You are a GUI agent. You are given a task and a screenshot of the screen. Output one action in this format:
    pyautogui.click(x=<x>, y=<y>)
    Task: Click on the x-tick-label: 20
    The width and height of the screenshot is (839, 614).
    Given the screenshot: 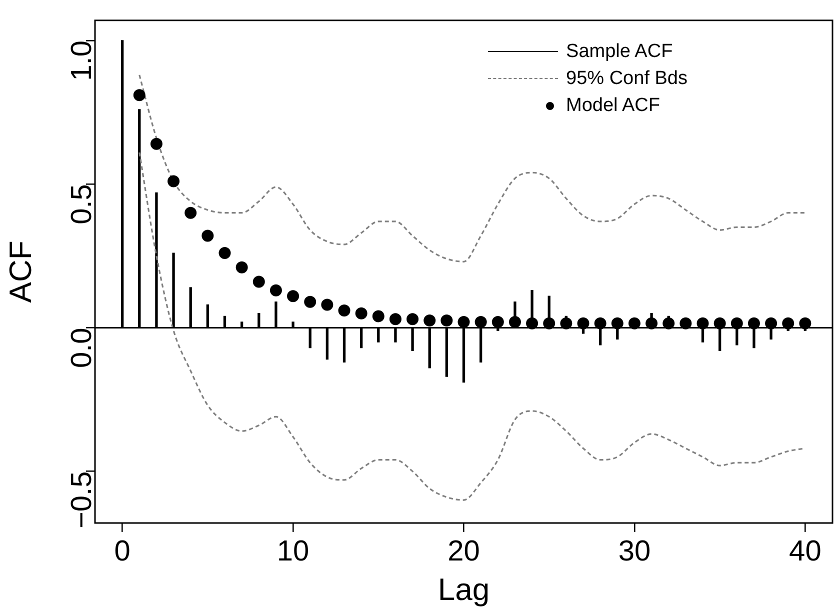 What is the action you would take?
    pyautogui.click(x=464, y=551)
    